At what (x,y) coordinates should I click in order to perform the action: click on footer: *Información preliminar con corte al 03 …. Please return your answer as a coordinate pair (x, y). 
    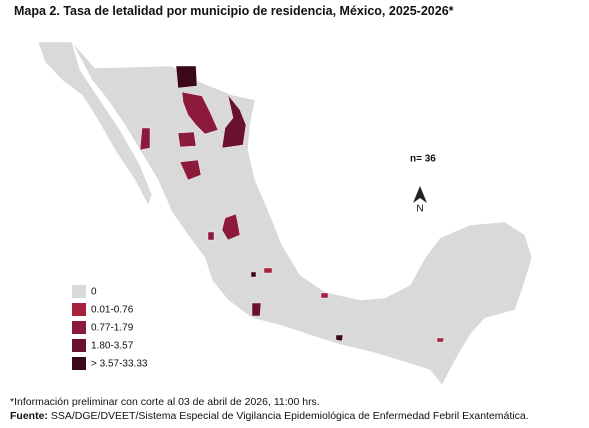
    Looking at the image, I should click on (269, 409).